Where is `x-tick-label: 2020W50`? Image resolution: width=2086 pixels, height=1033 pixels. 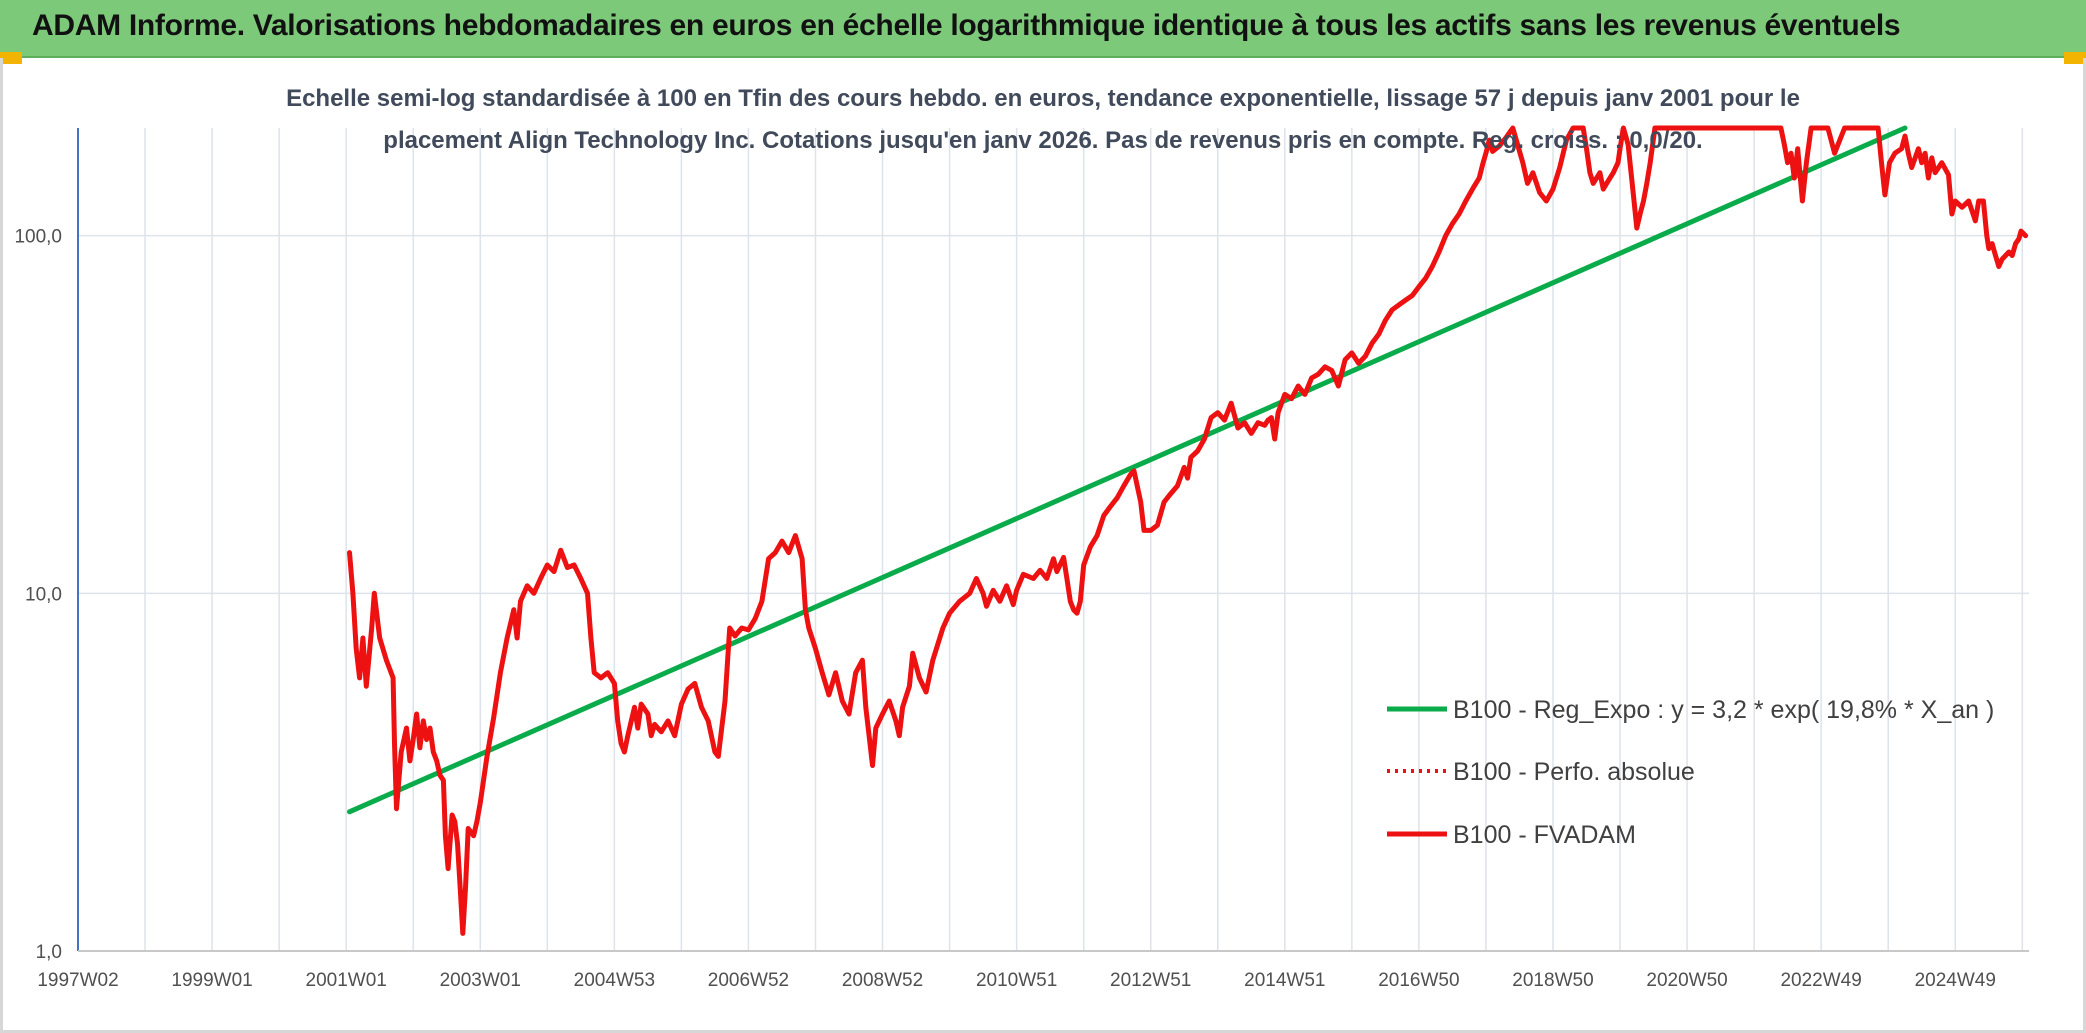 x-tick-label: 2020W50 is located at coordinates (1686, 980).